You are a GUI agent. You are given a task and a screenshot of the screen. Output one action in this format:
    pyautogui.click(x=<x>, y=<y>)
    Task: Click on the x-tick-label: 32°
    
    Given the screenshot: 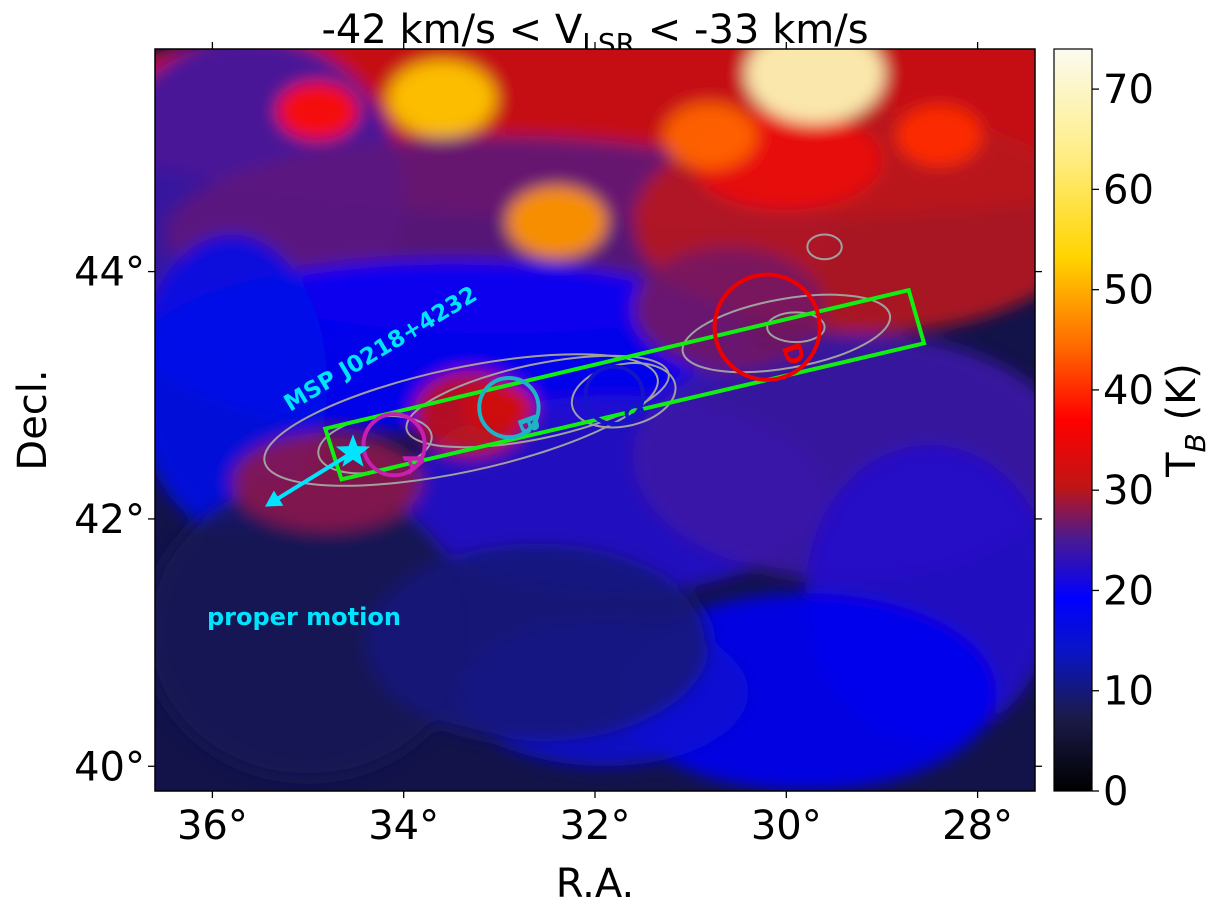 What is the action you would take?
    pyautogui.click(x=595, y=826)
    